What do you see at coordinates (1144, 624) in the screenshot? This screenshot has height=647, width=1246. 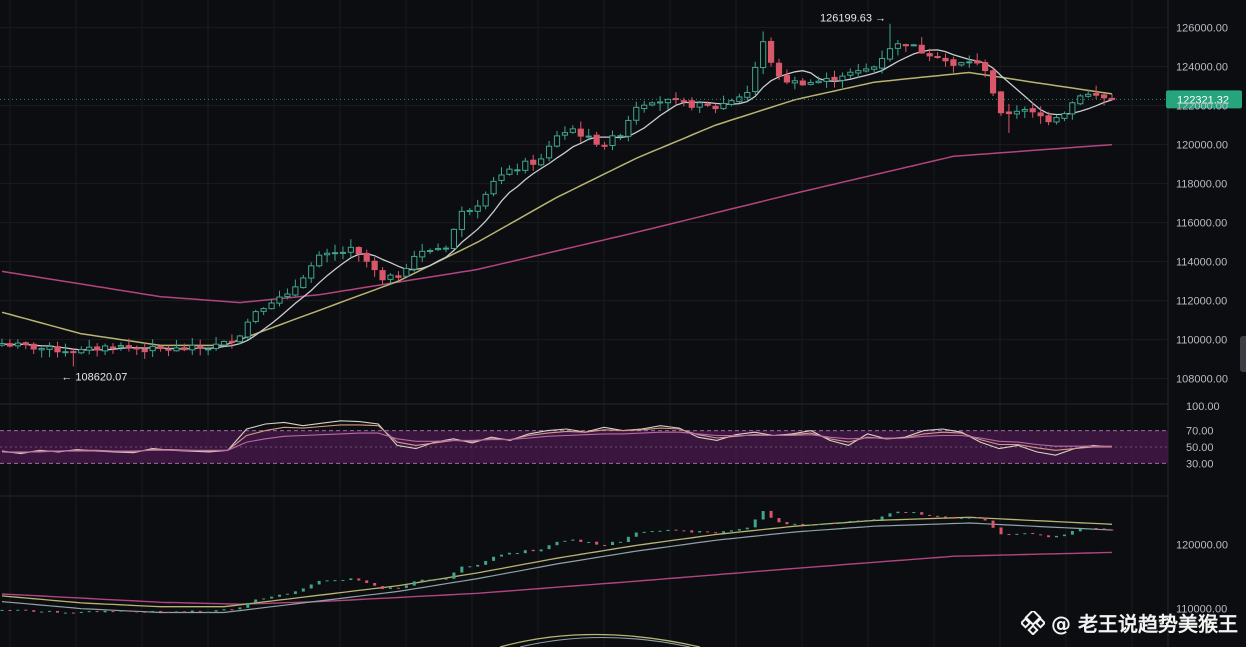 I see `watermark-text: @ 老王说趋势美猴王` at bounding box center [1144, 624].